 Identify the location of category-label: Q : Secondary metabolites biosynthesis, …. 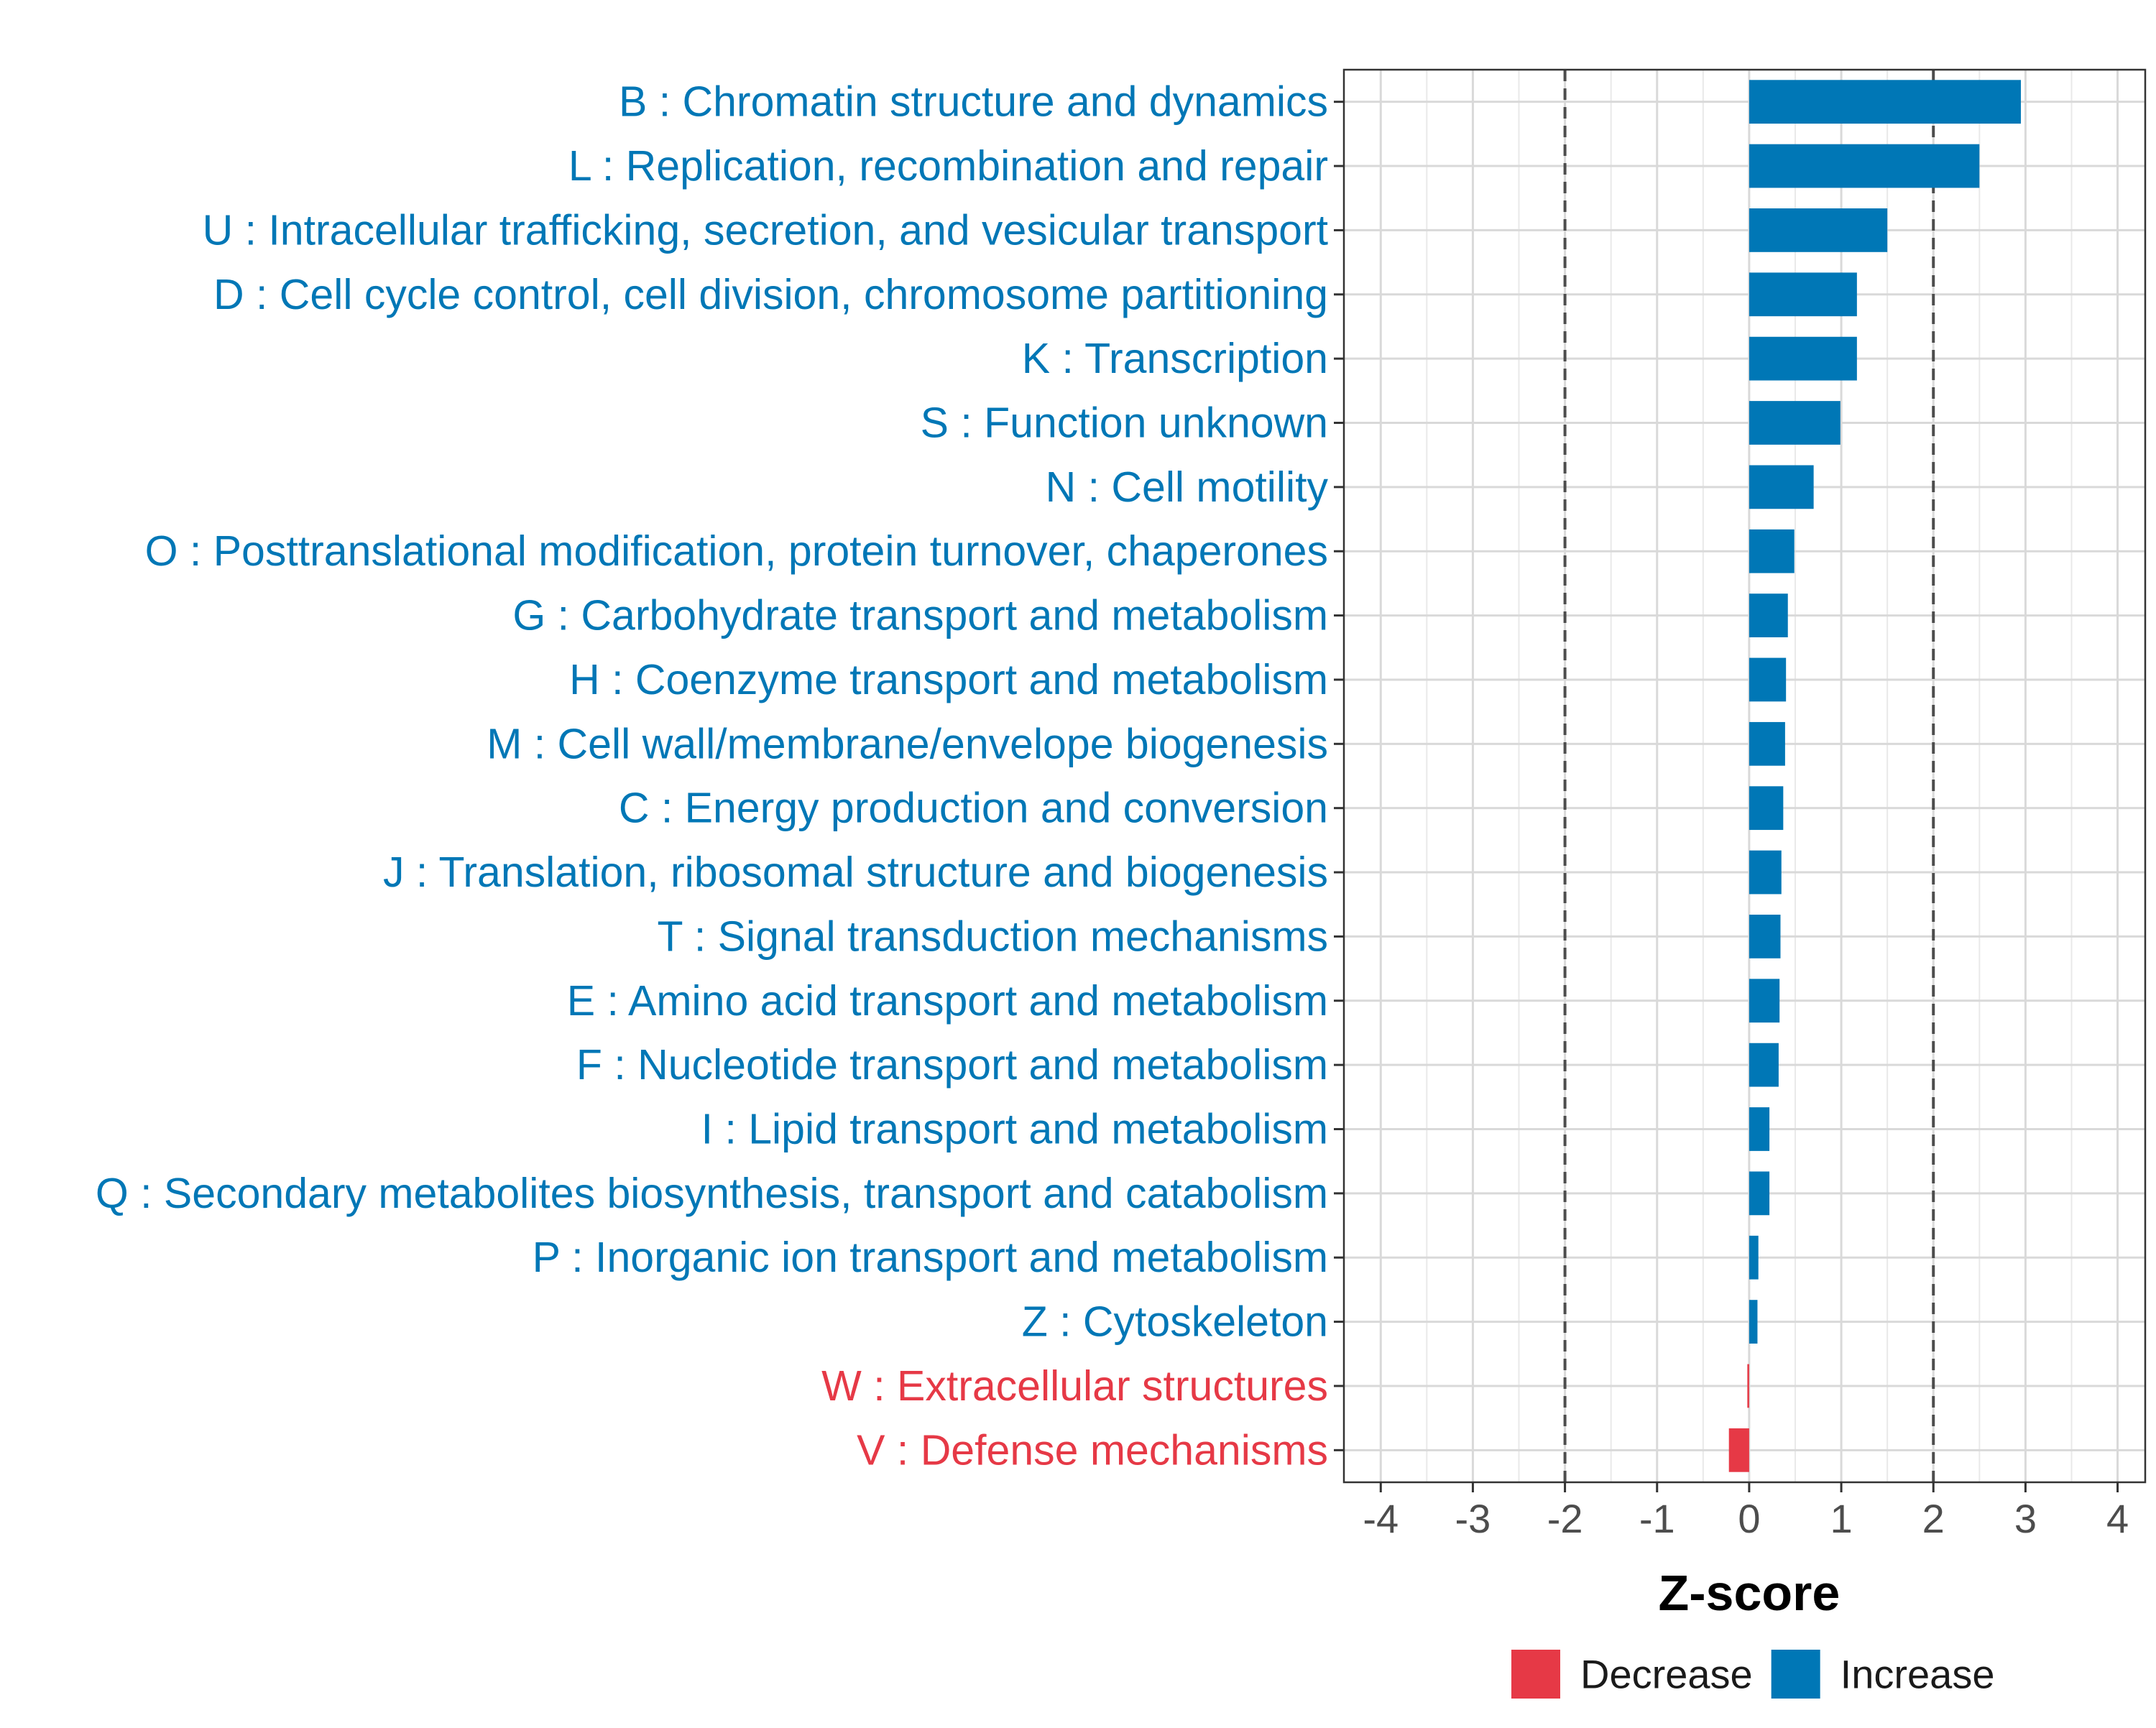
(712, 1194).